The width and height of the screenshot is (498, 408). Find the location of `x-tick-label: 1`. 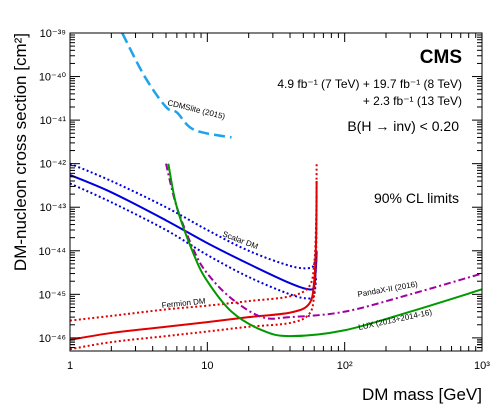

x-tick-label: 1 is located at coordinates (70, 366).